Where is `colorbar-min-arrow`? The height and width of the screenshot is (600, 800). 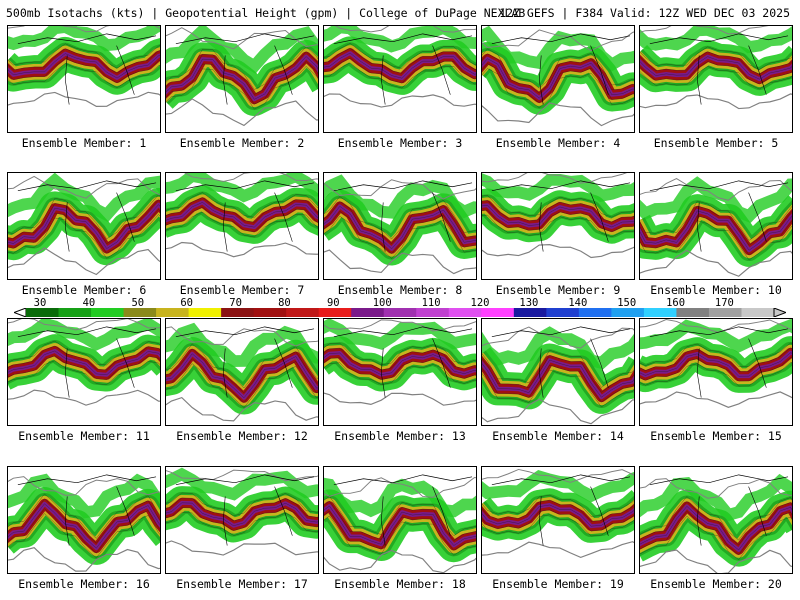 colorbar-min-arrow is located at coordinates (20, 312).